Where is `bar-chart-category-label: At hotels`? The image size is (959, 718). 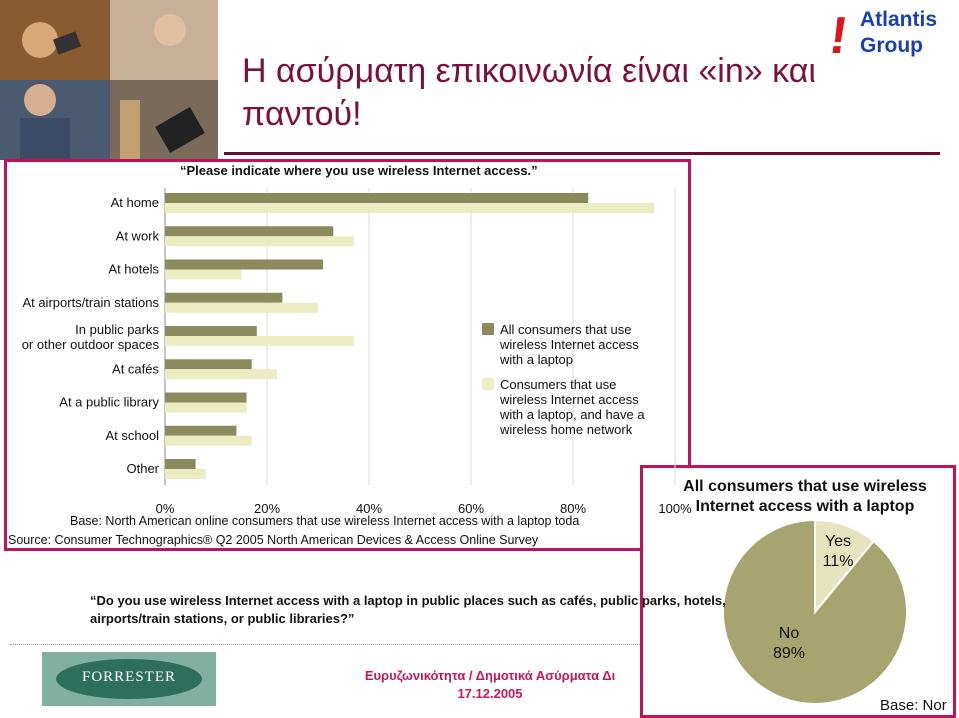 bar-chart-category-label: At hotels is located at coordinates (133, 269).